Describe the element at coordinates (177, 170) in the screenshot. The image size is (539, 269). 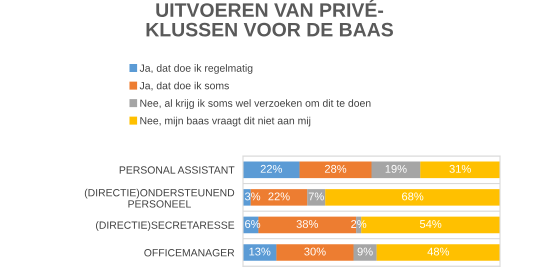
I see `y-tick-label: PERSONAL ASSISTANT` at that location.